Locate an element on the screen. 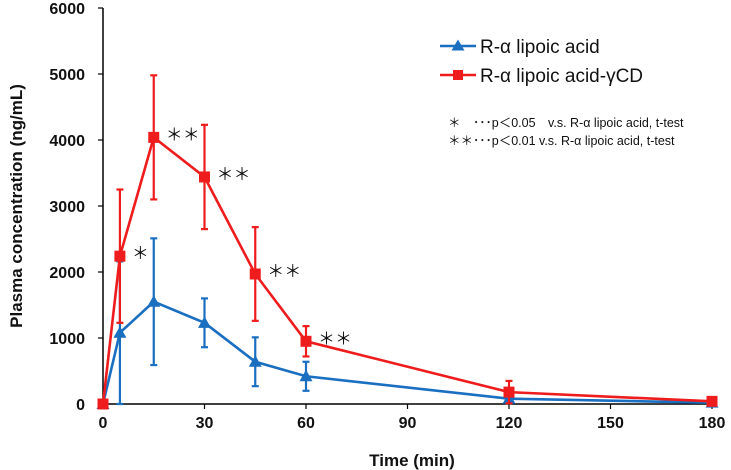  significance-mark: ＊ is located at coordinates (140, 254).